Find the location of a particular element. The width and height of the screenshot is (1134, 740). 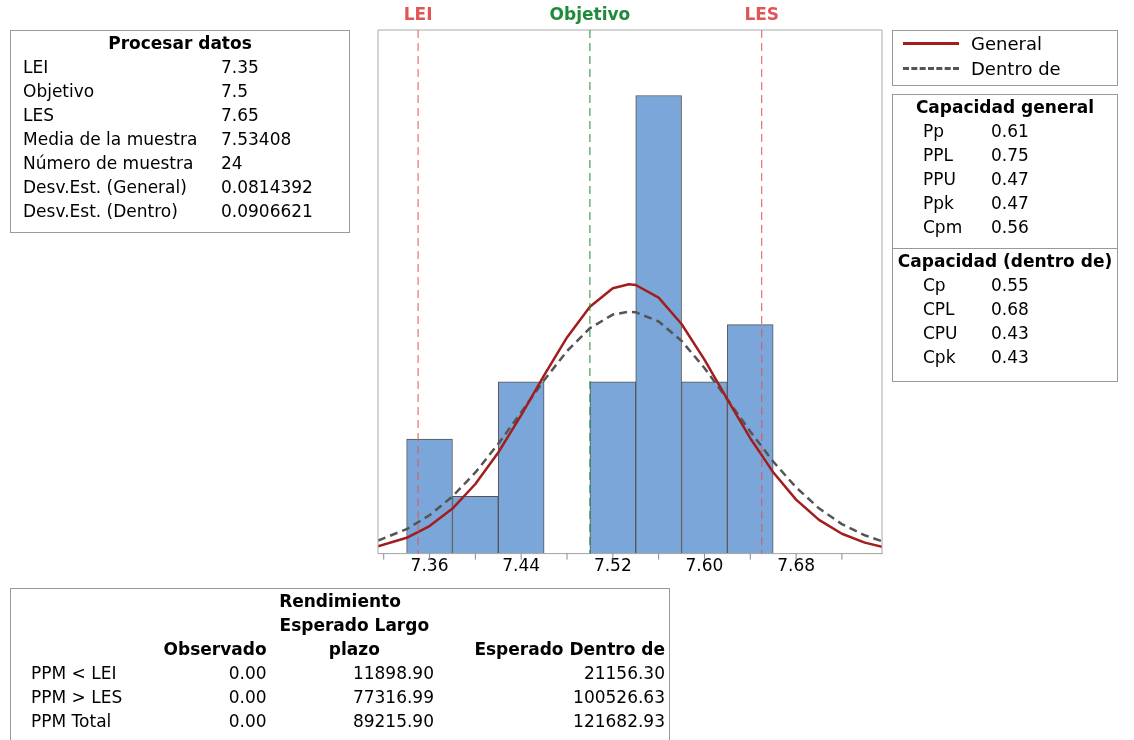

x-tick-label: 7.60 is located at coordinates (704, 565).